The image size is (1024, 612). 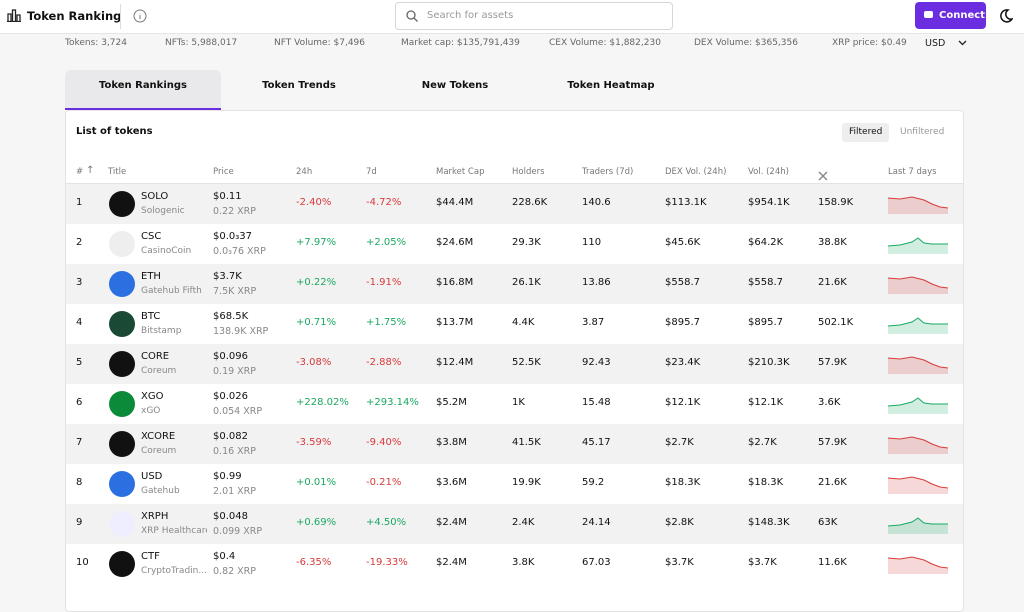 What do you see at coordinates (304, 172) in the screenshot?
I see `column-header: 24h` at bounding box center [304, 172].